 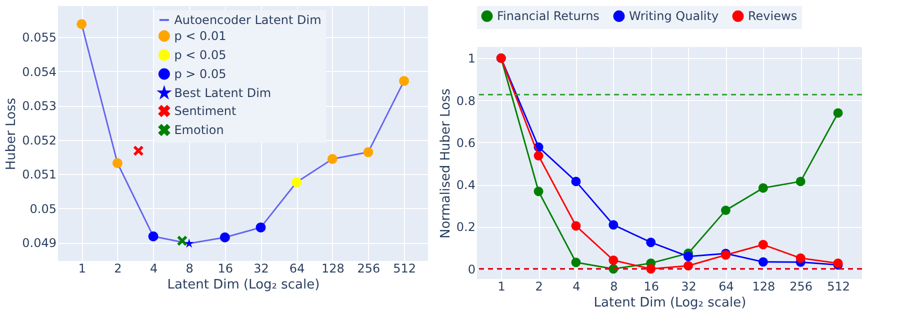 What do you see at coordinates (39, 106) in the screenshot?
I see `y-tick-label: 0.053` at bounding box center [39, 106].